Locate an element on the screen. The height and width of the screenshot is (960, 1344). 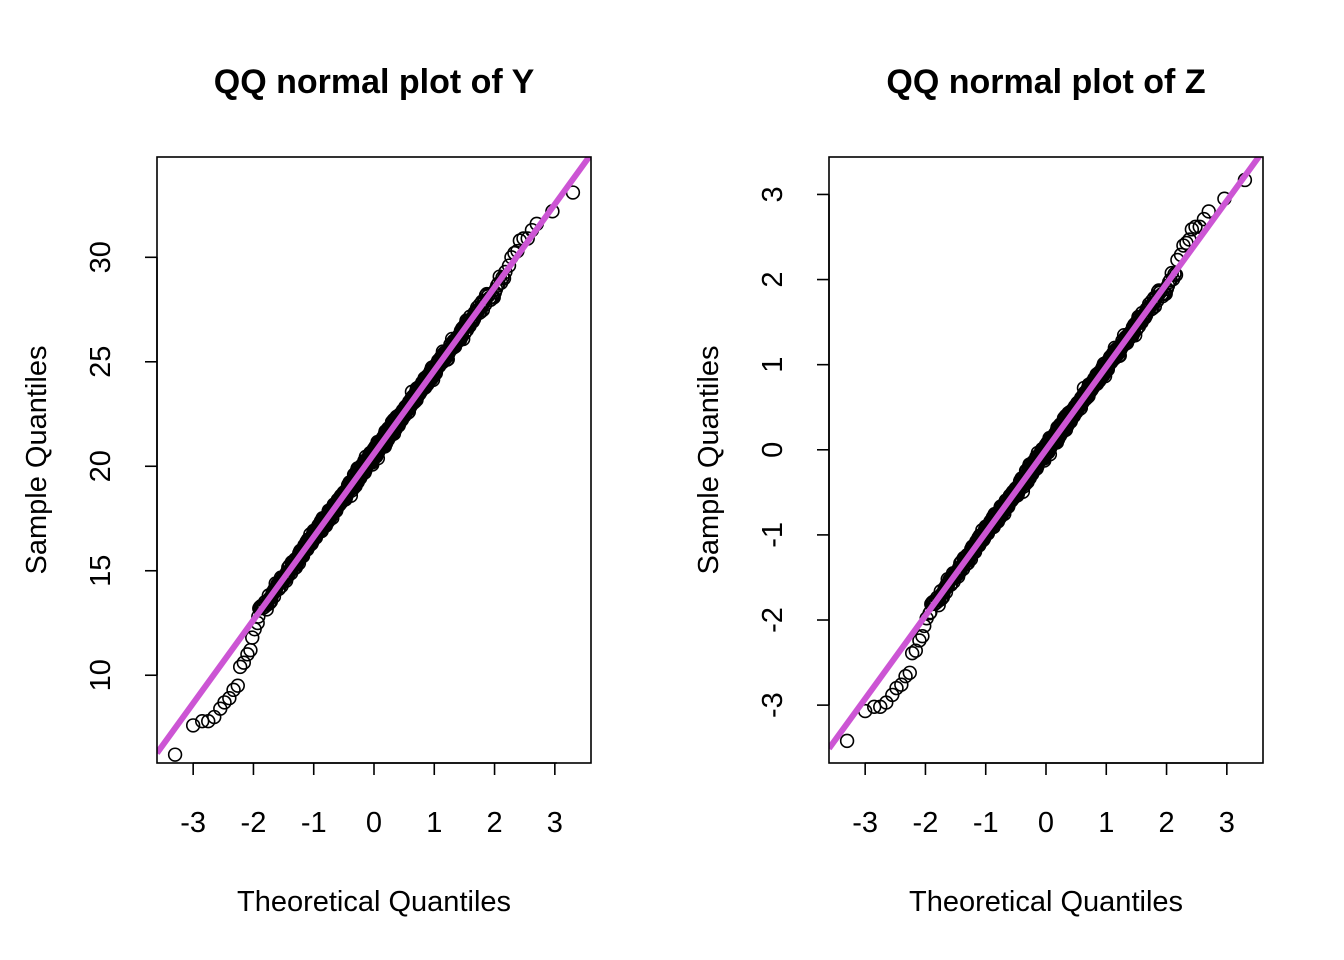
y-axis: -3 -2 -1 0 1 2 3 is located at coordinates (793, 452).